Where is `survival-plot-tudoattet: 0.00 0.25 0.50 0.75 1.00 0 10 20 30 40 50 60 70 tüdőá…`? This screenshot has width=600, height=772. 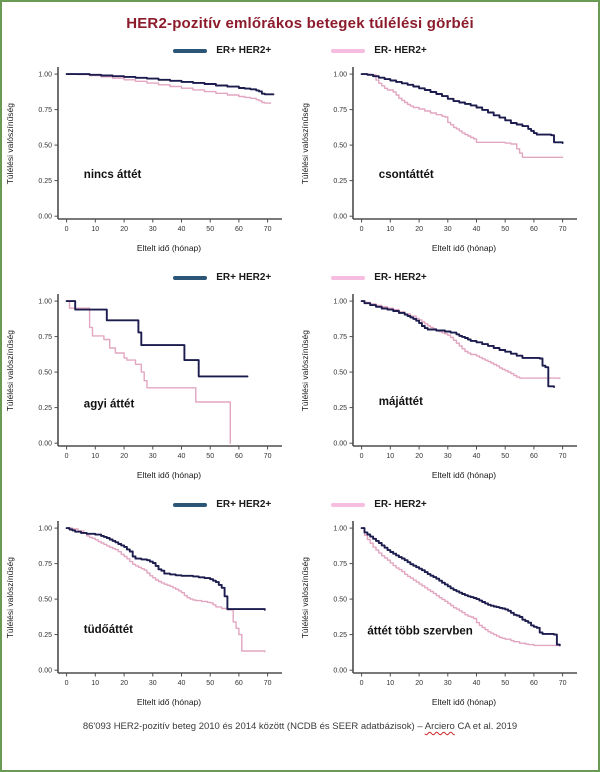 survival-plot-tudoattet: 0.00 0.25 0.50 0.75 1.00 0 10 20 30 40 50 60 70 tüdőá… is located at coordinates (160, 604).